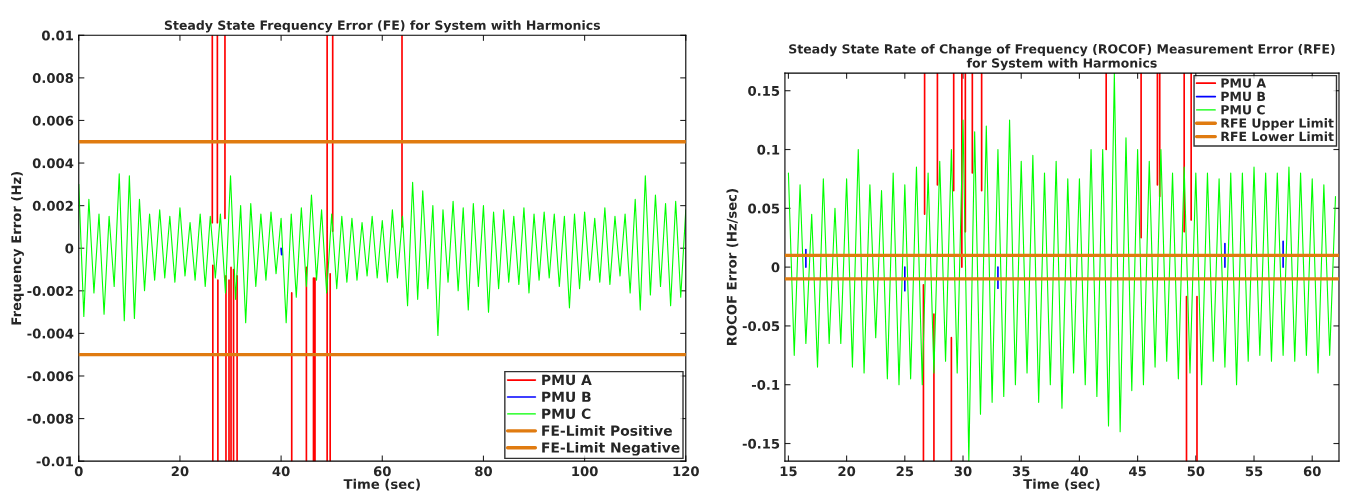  I want to click on y-tick-label: -0.006, so click(50, 376).